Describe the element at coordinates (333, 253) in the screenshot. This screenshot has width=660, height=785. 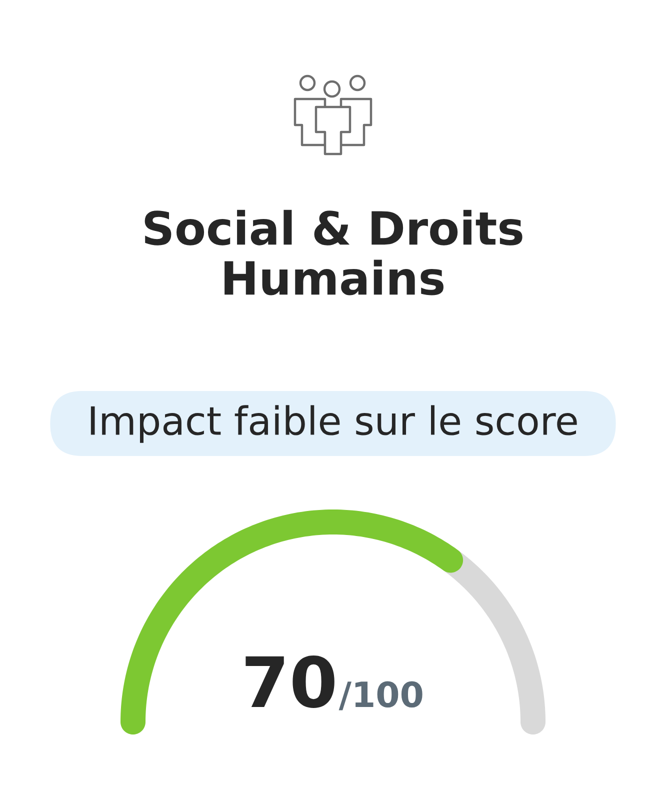
I see `chart-title: Social & Droits Humains` at that location.